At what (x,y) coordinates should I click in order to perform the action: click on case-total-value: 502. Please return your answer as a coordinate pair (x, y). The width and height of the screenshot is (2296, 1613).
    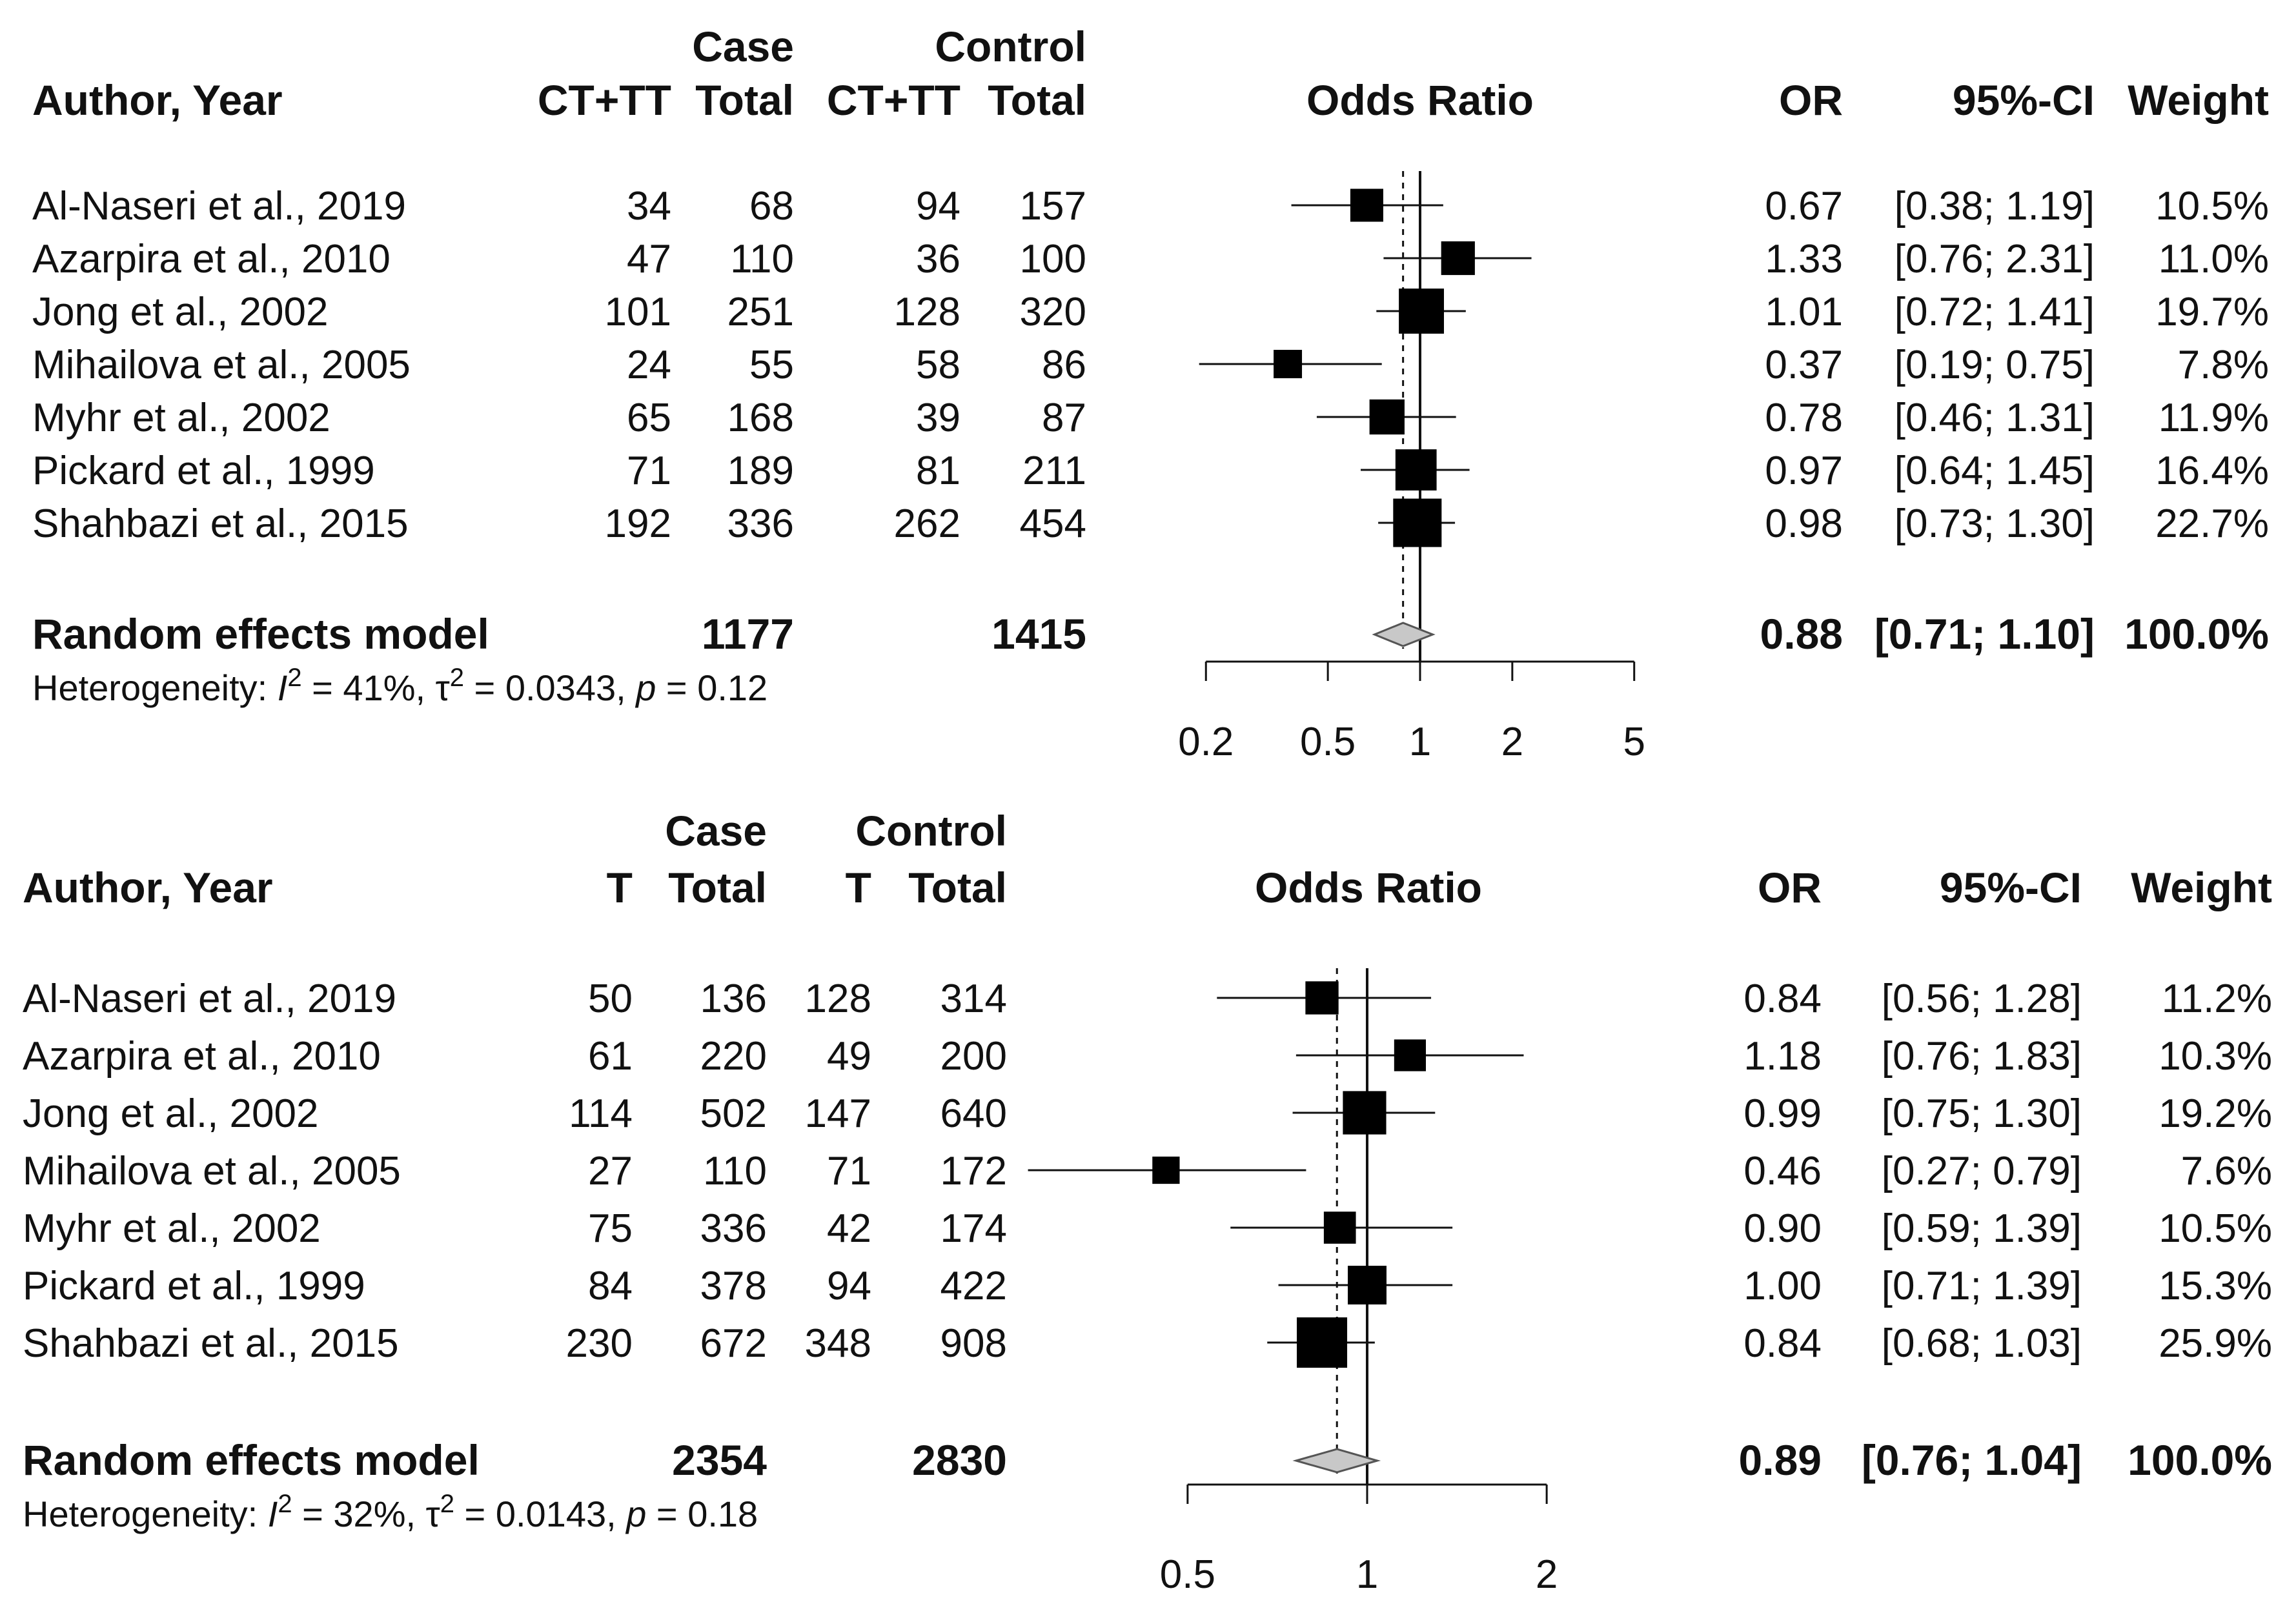
    Looking at the image, I should click on (733, 1113).